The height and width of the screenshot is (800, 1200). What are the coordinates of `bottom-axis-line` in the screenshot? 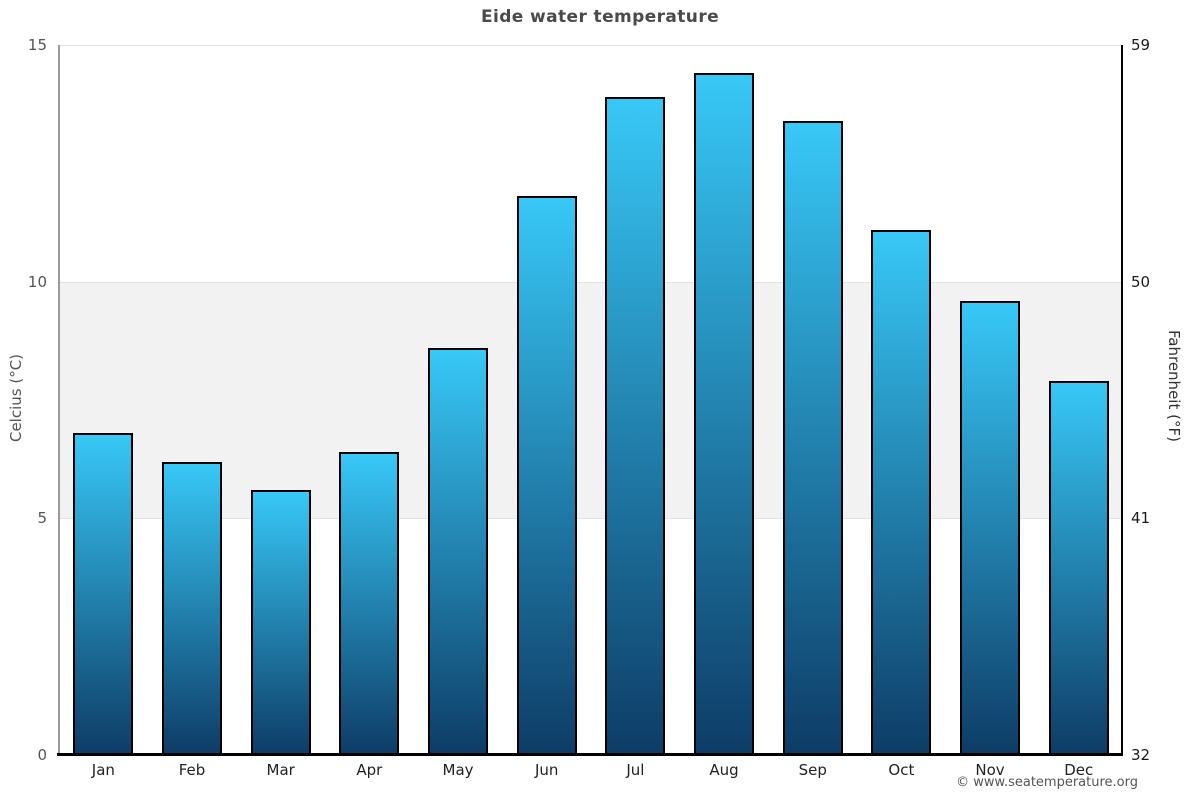 It's located at (590, 754).